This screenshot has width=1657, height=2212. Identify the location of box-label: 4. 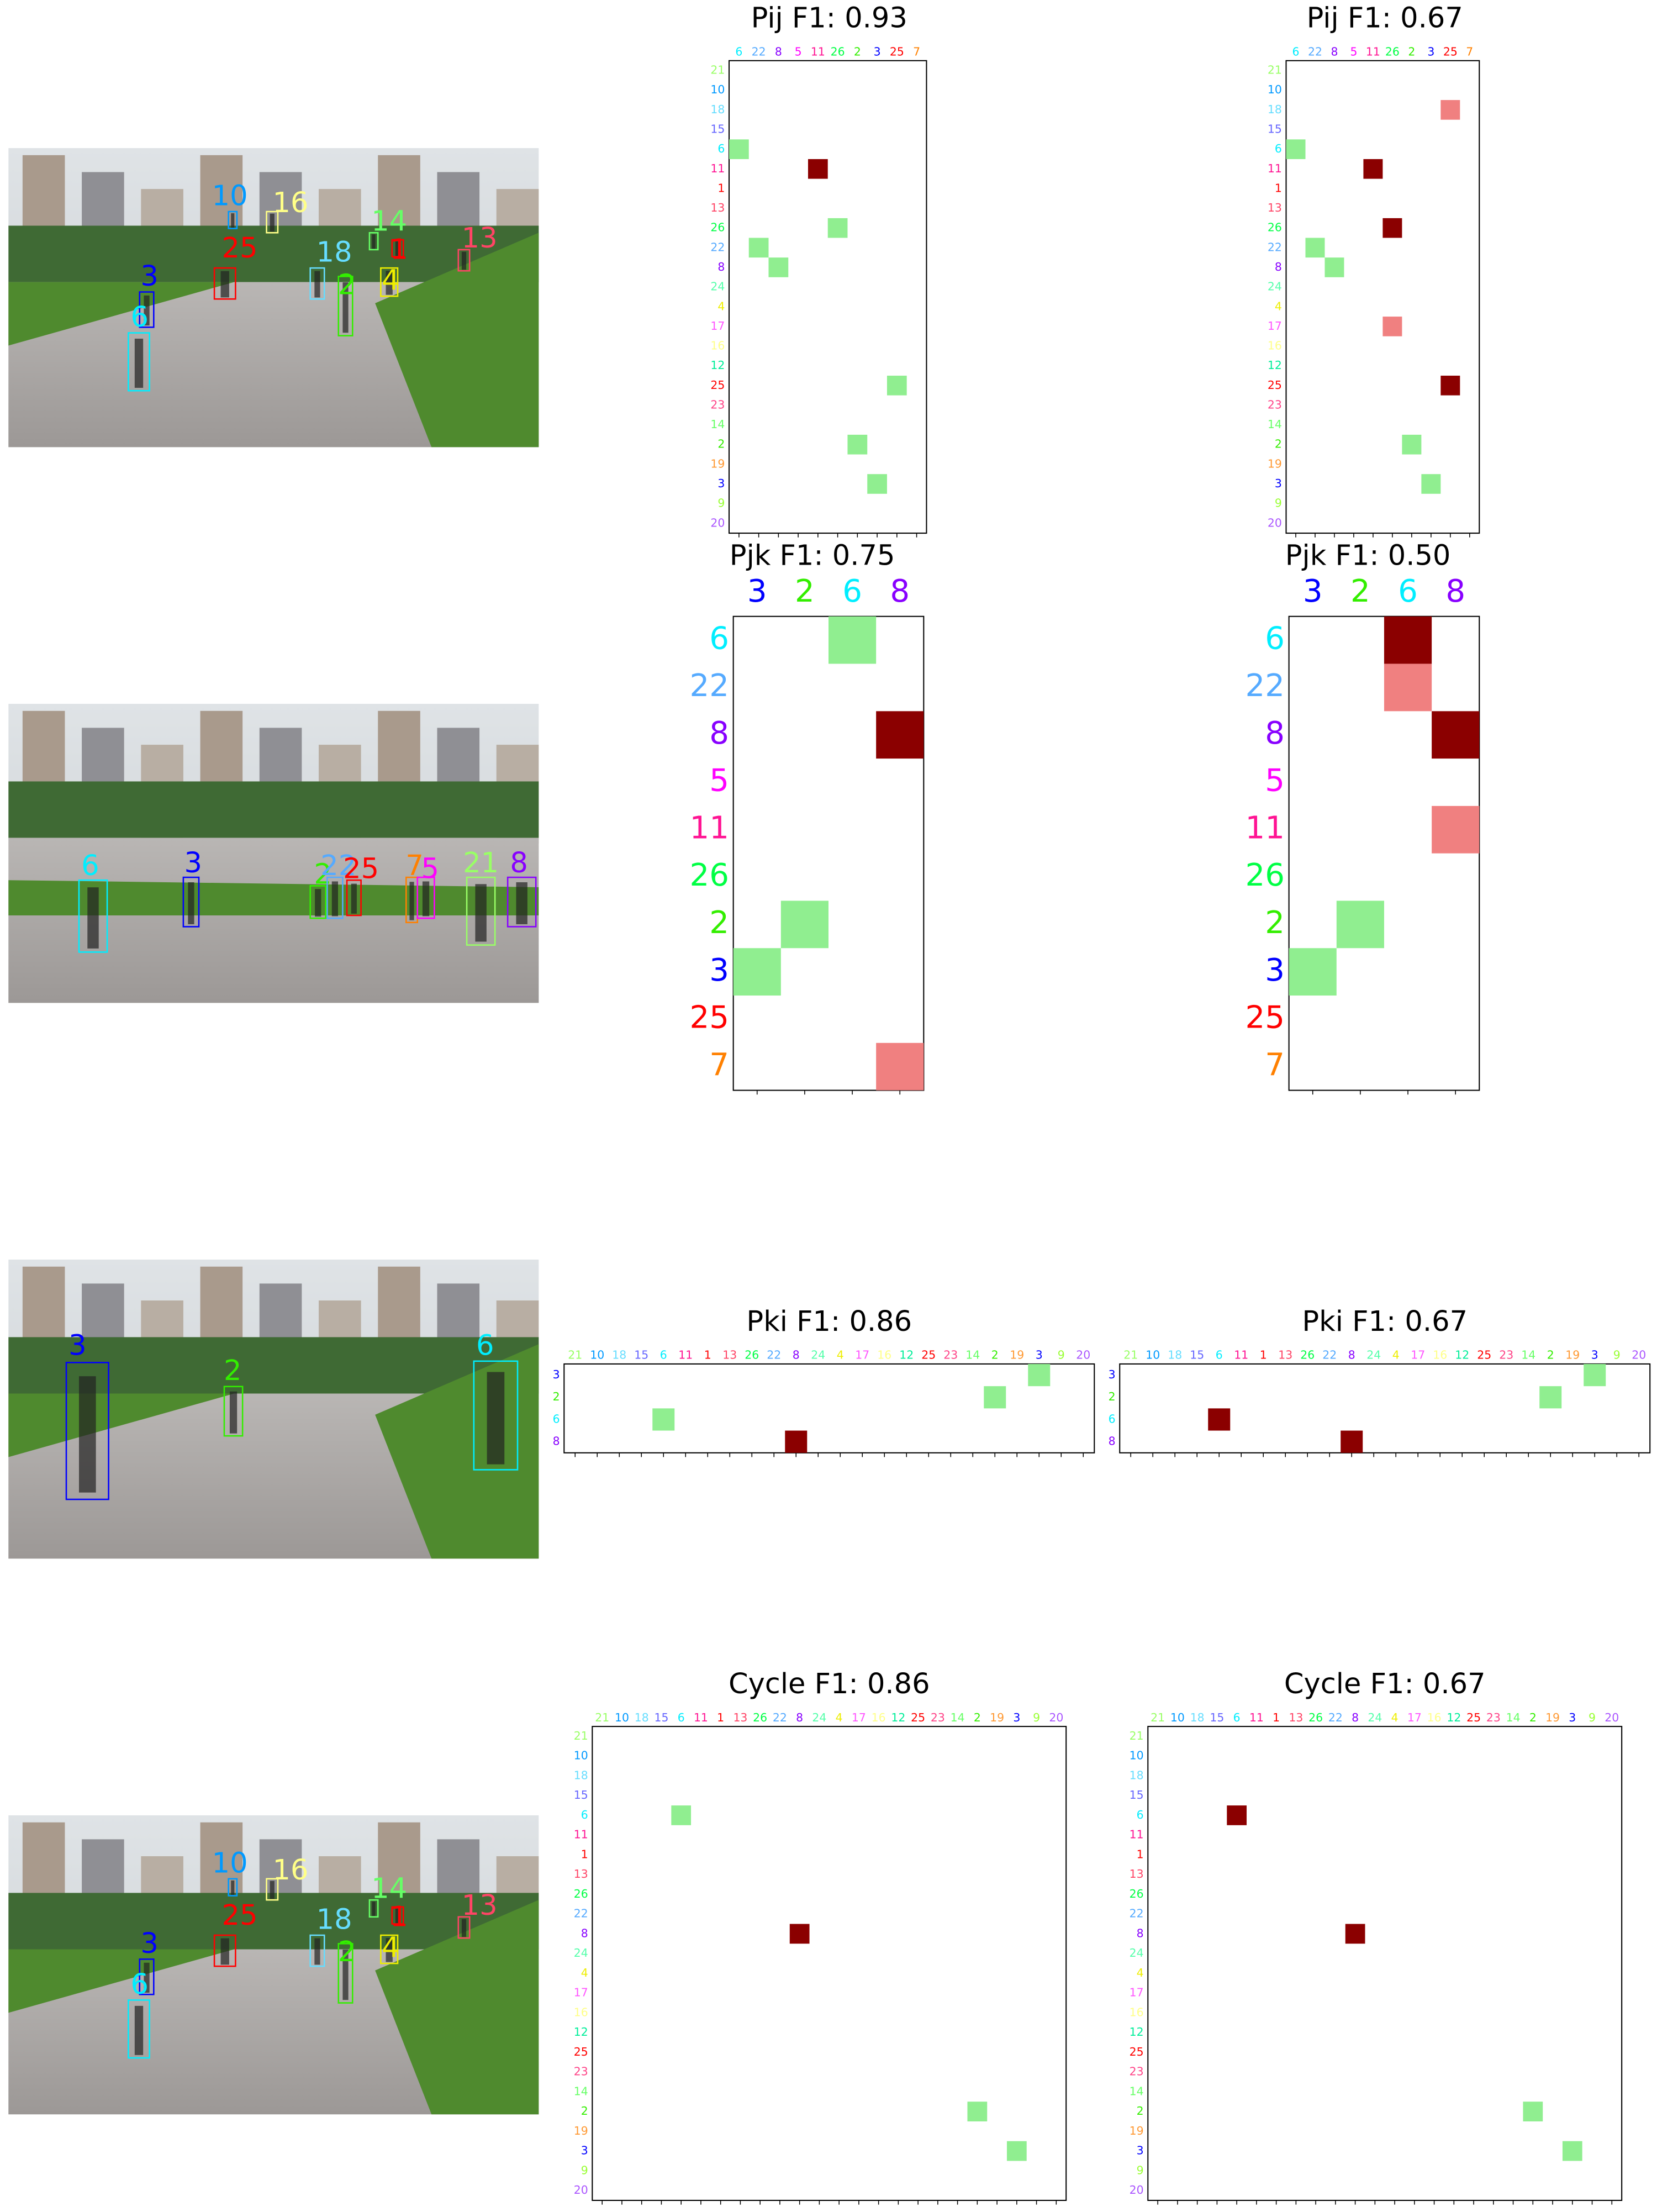
(390, 1948).